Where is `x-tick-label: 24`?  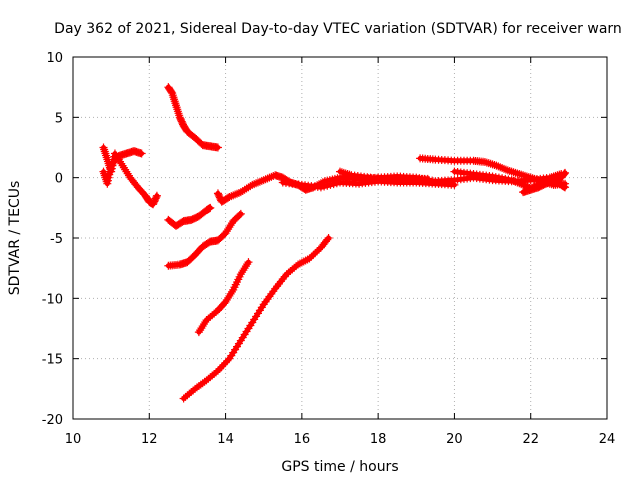 x-tick-label: 24 is located at coordinates (607, 439).